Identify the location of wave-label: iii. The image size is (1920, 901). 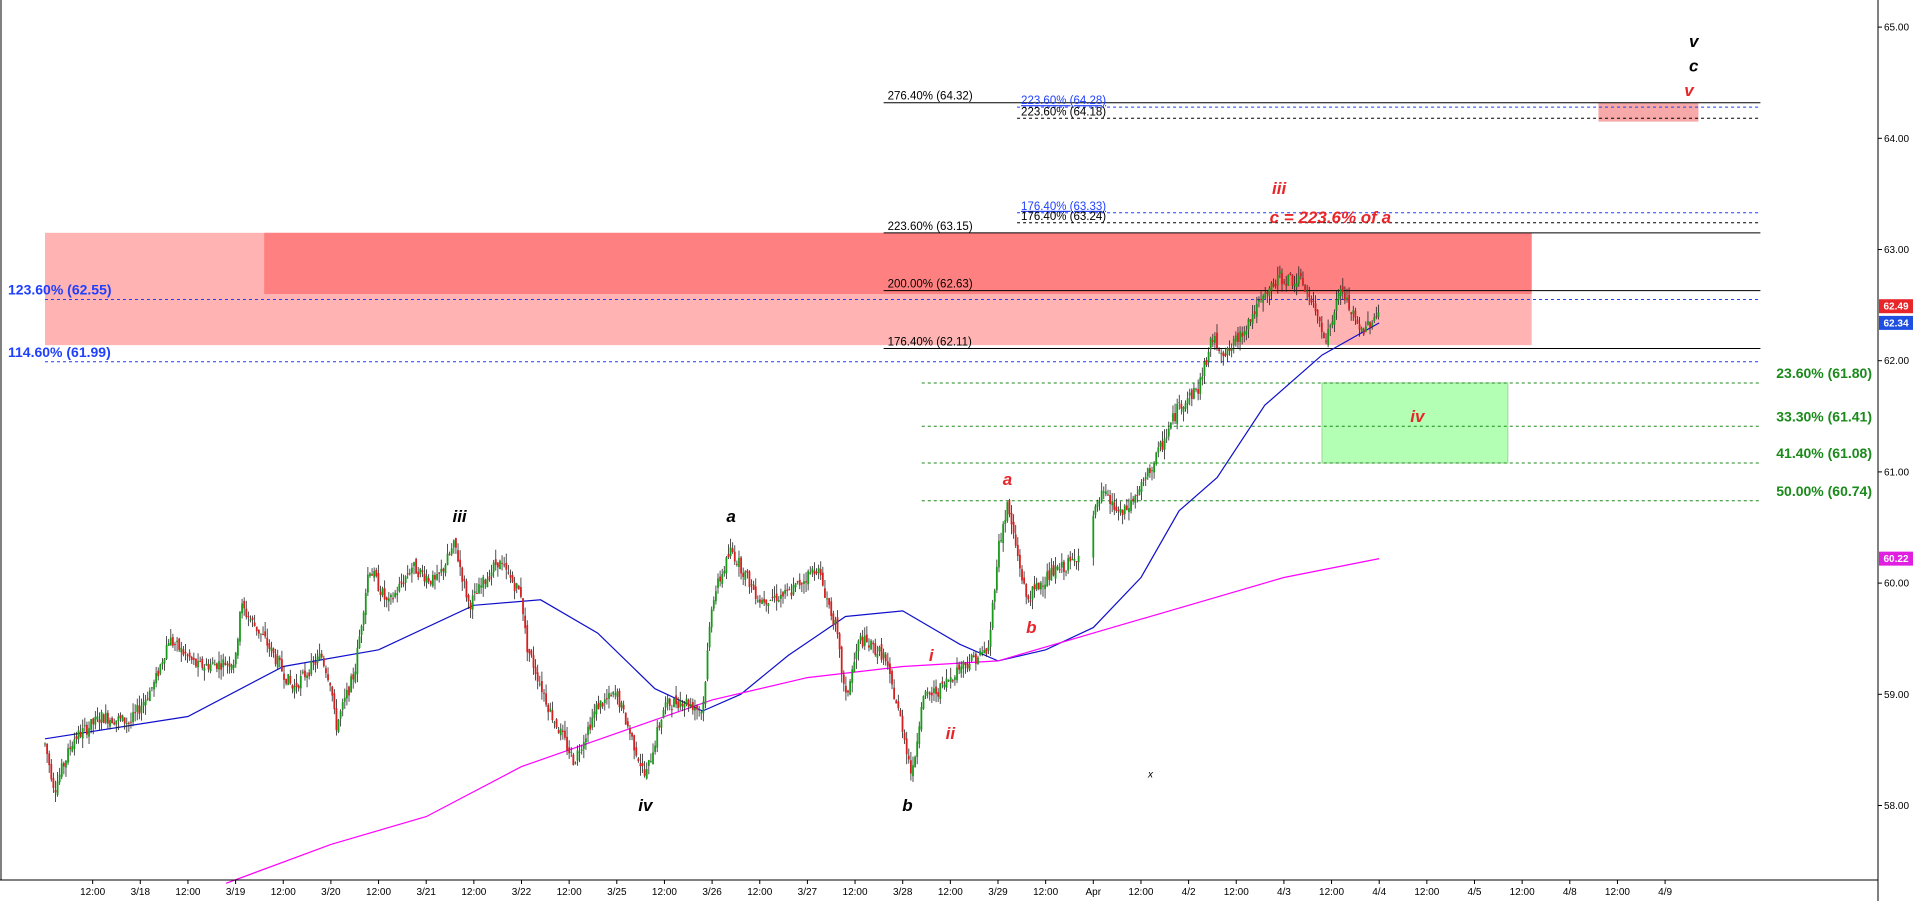
(1279, 188).